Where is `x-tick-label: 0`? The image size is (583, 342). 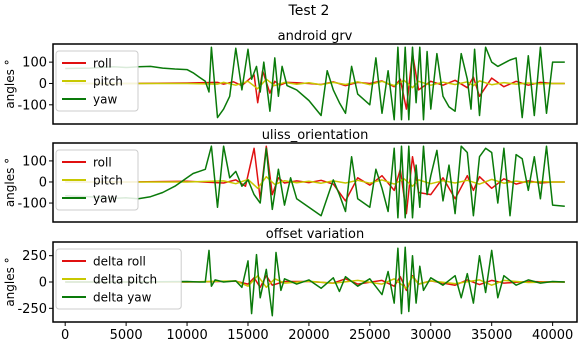 x-tick-label: 0 is located at coordinates (65, 335).